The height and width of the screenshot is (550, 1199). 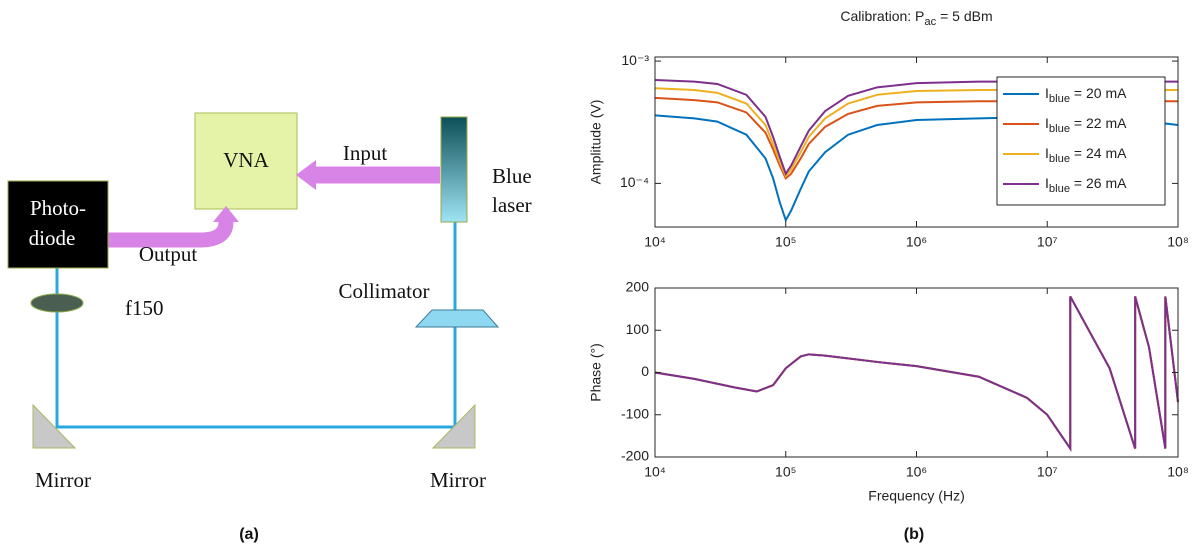 What do you see at coordinates (457, 318) in the screenshot?
I see `collimator` at bounding box center [457, 318].